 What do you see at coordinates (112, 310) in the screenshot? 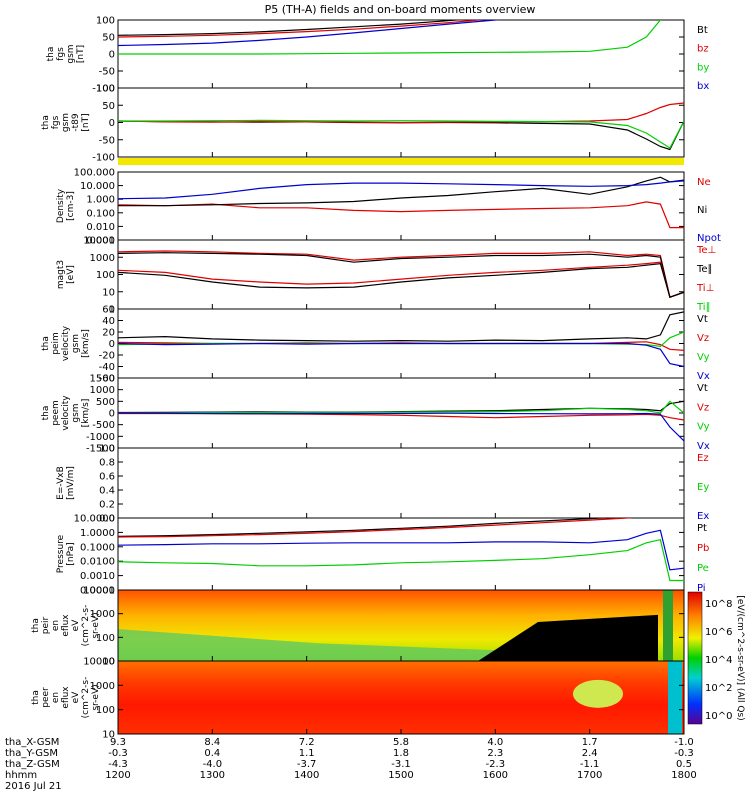
I see `y-tick-label: 1` at bounding box center [112, 310].